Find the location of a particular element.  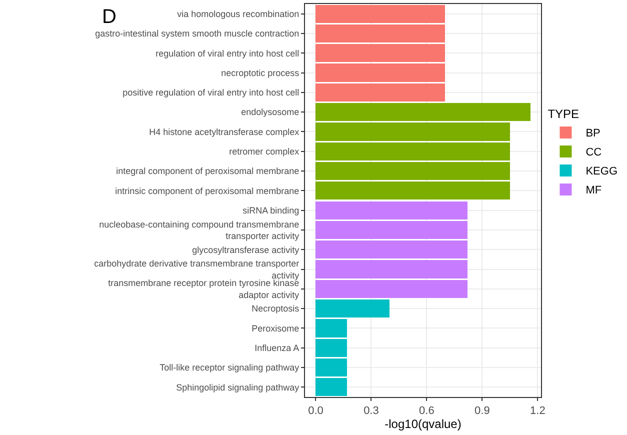

y-tick-label: via homologous recombination is located at coordinates (238, 13).